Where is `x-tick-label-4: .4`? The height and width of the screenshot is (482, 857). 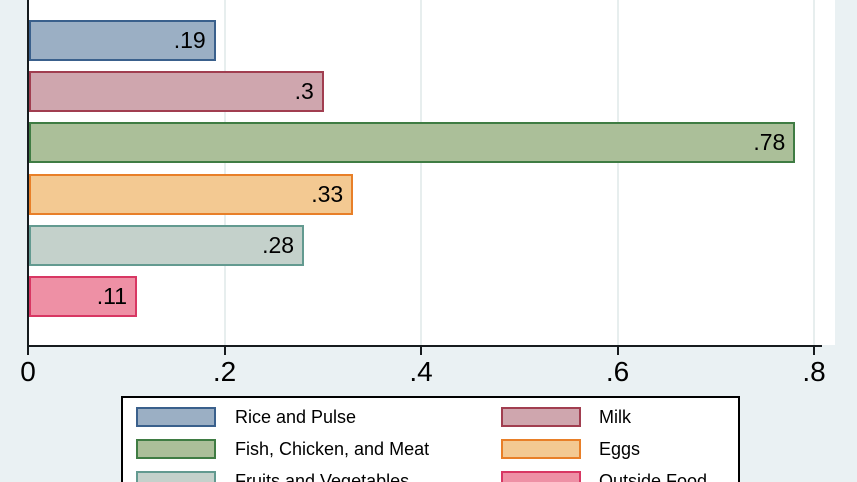
x-tick-label-4: .4 is located at coordinates (421, 371).